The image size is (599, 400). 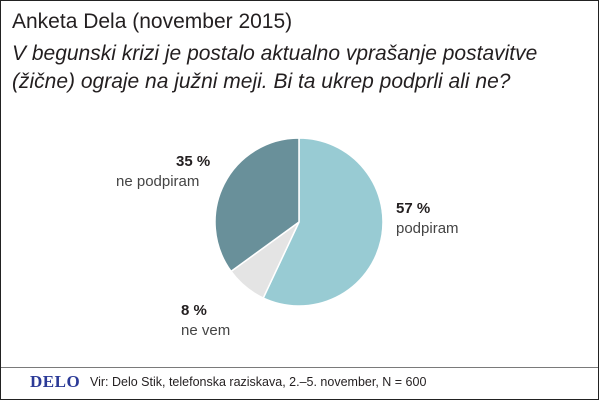 What do you see at coordinates (299, 367) in the screenshot?
I see `footer-divider` at bounding box center [299, 367].